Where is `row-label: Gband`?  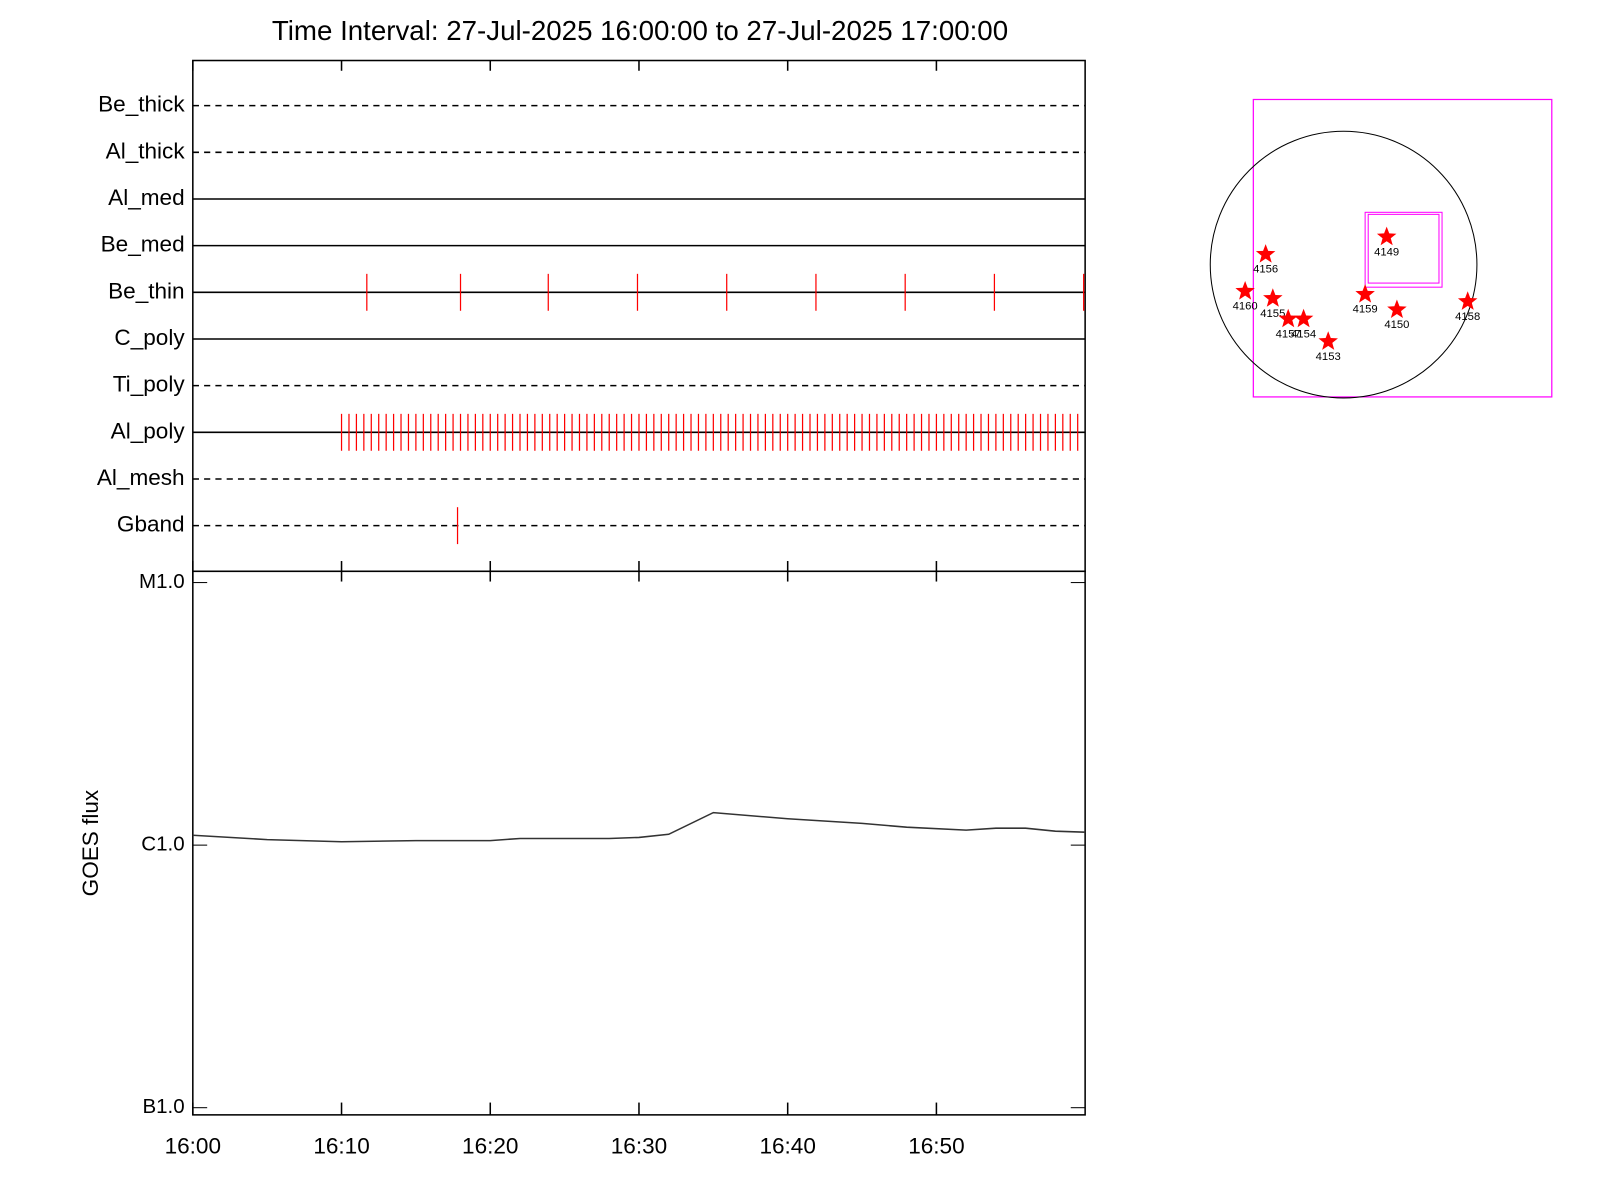 row-label: Gband is located at coordinates (151, 524).